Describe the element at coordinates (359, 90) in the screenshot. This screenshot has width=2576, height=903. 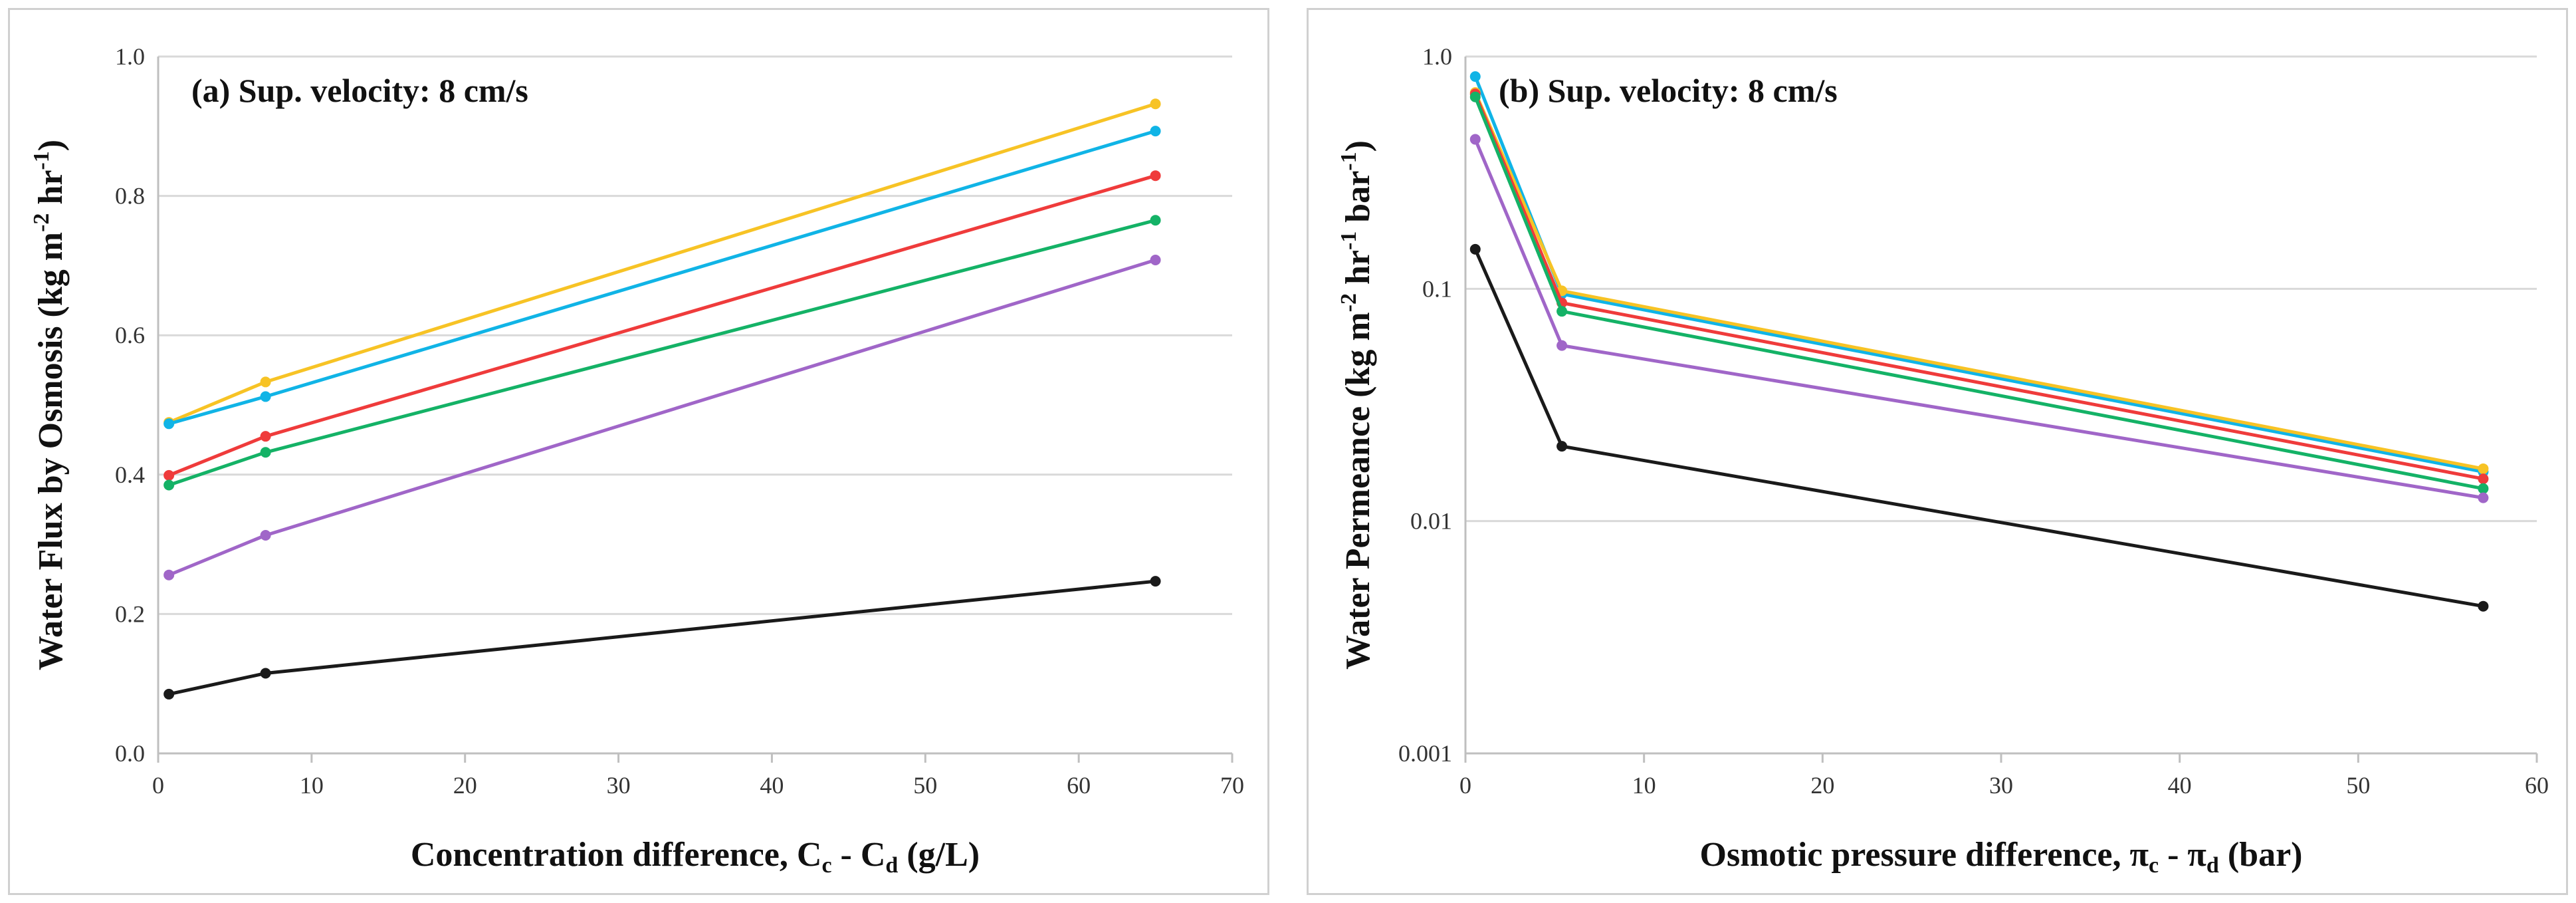
I see `panel-title: (a) Sup. velocity: 8 cm/s` at that location.